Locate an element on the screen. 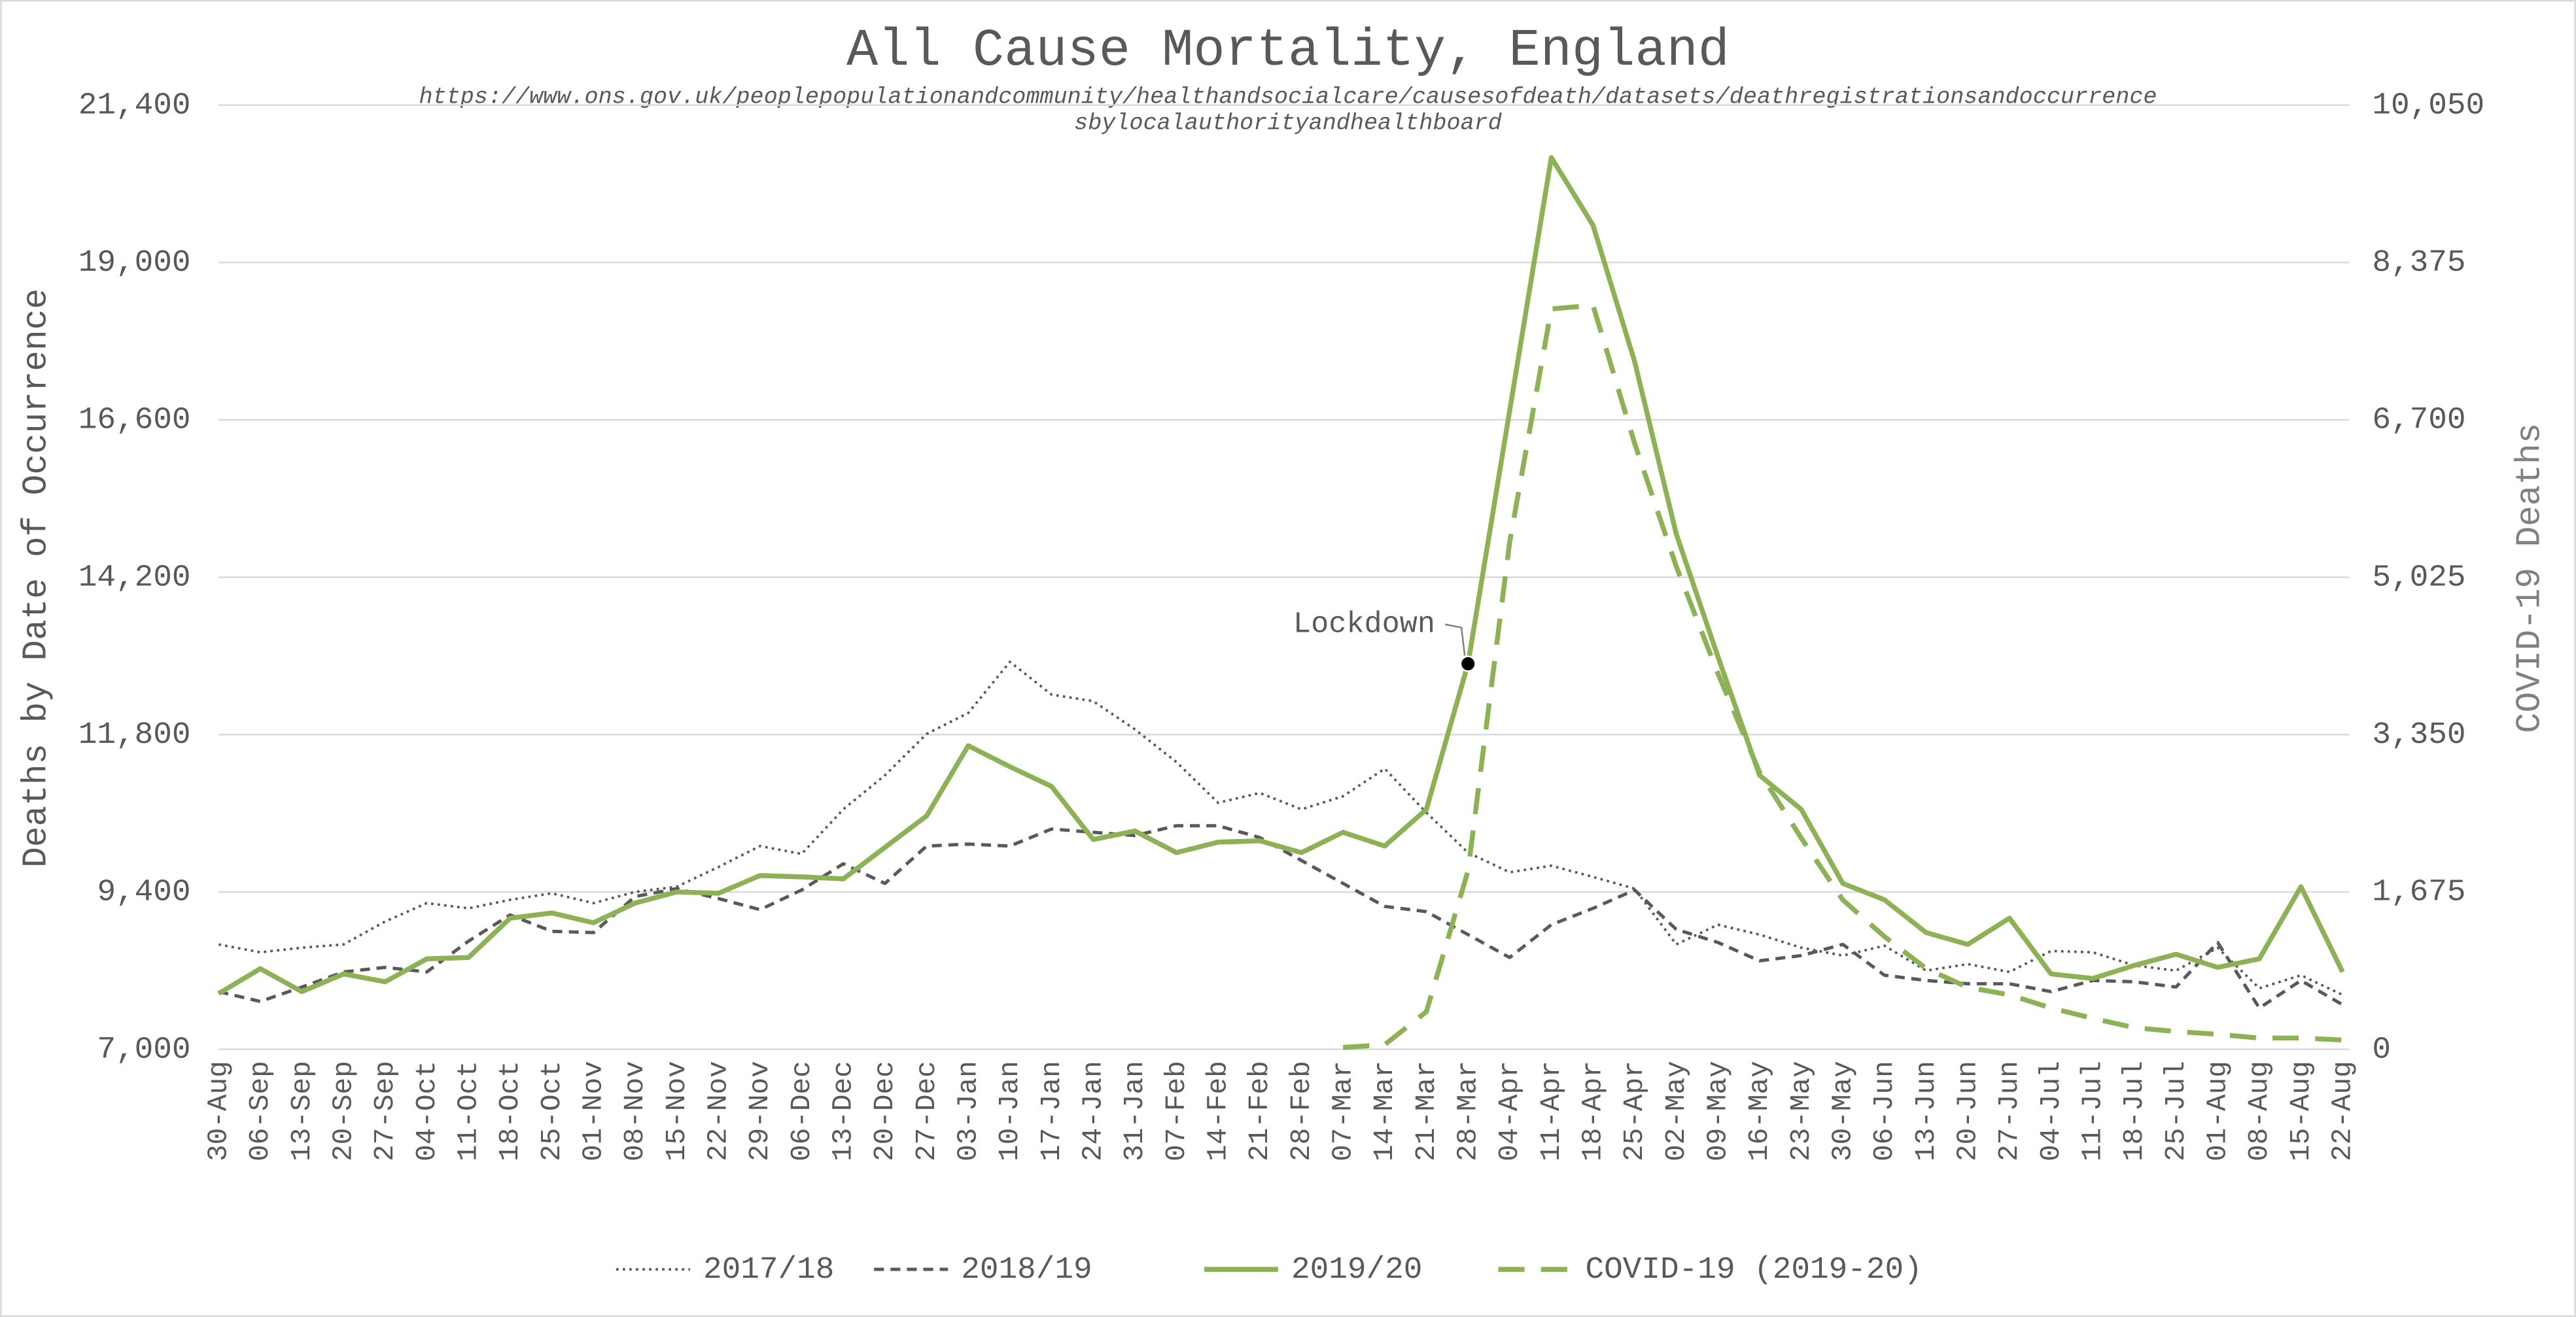  x-tick-label: 13-Dec is located at coordinates (843, 1111).